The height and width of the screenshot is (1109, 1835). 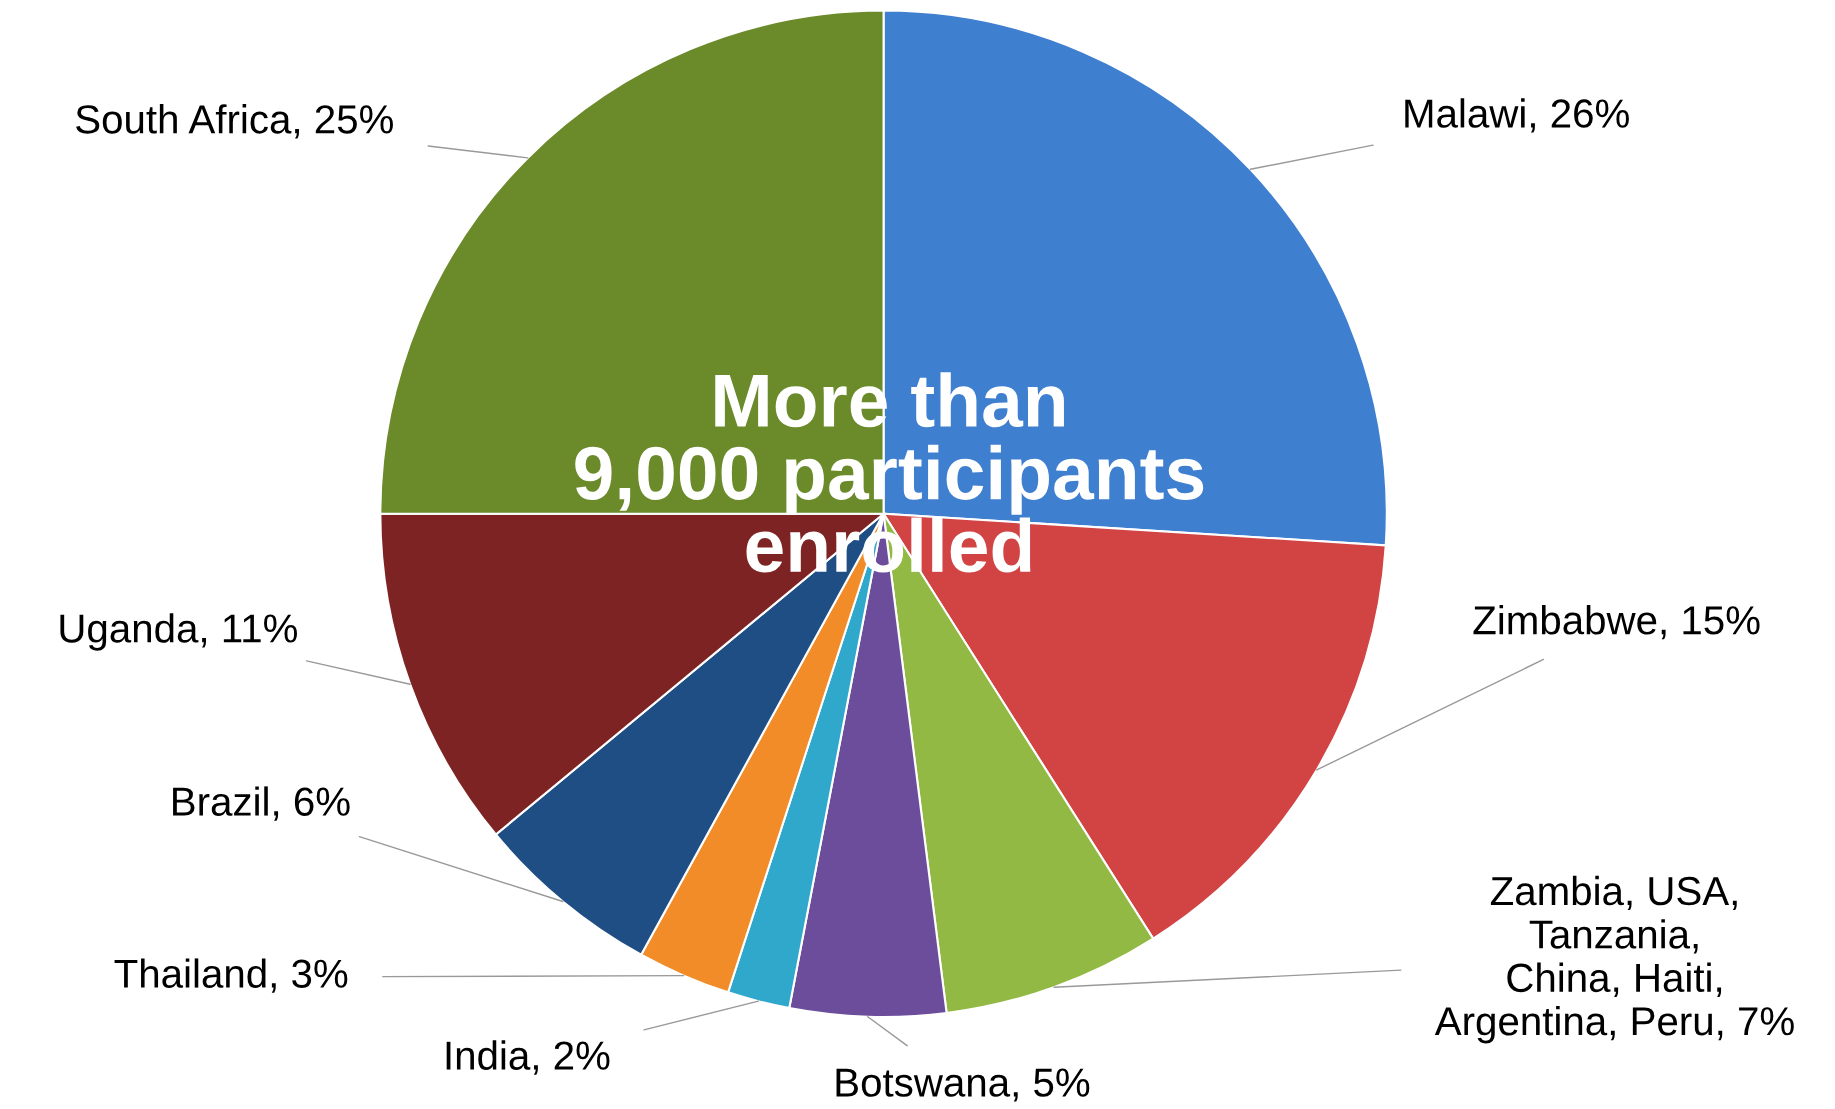 I want to click on slice-label: Zimbabwe, 15%, so click(x=1616, y=622).